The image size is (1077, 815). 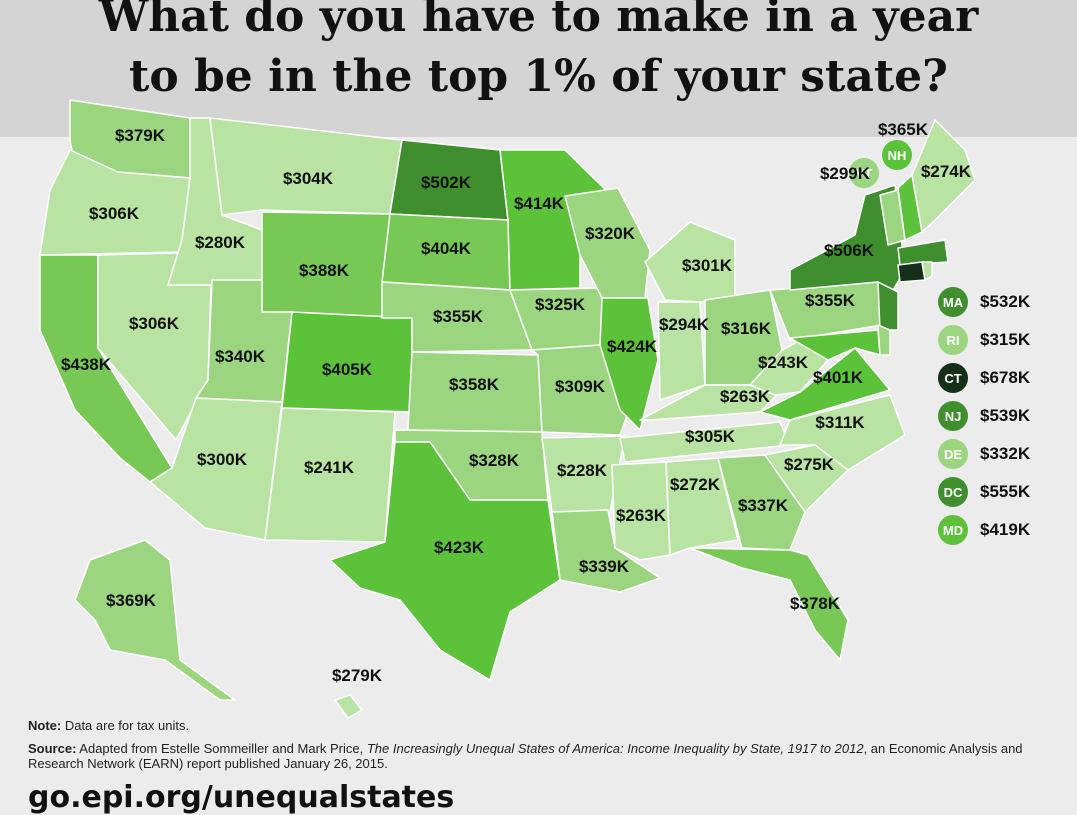 I want to click on state-ar, so click(x=583, y=474).